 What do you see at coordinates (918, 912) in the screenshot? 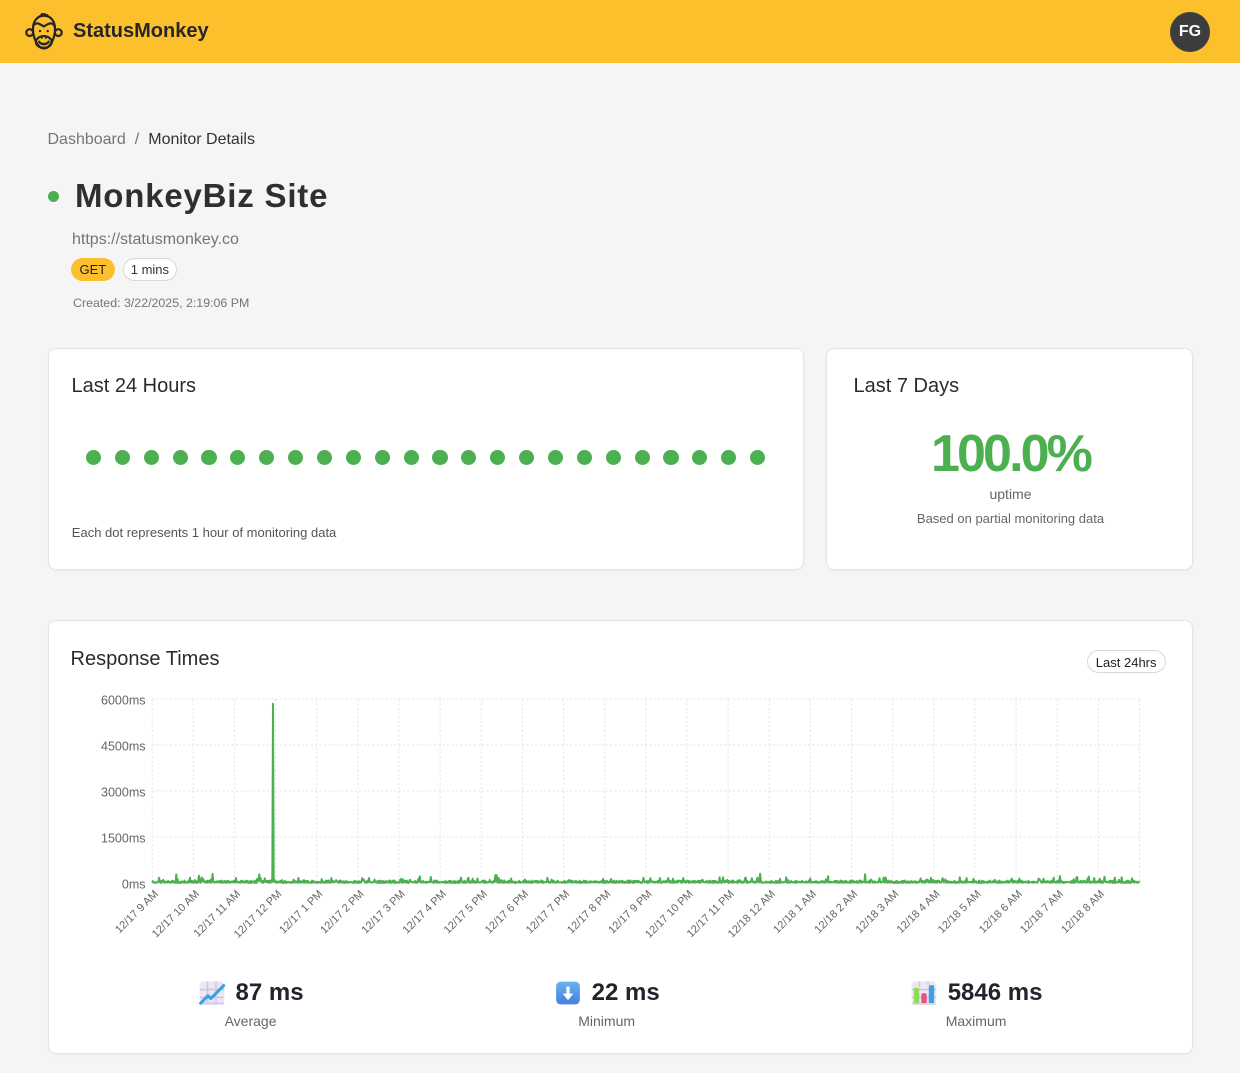
I see `svg-text: 12/18 4 AM` at bounding box center [918, 912].